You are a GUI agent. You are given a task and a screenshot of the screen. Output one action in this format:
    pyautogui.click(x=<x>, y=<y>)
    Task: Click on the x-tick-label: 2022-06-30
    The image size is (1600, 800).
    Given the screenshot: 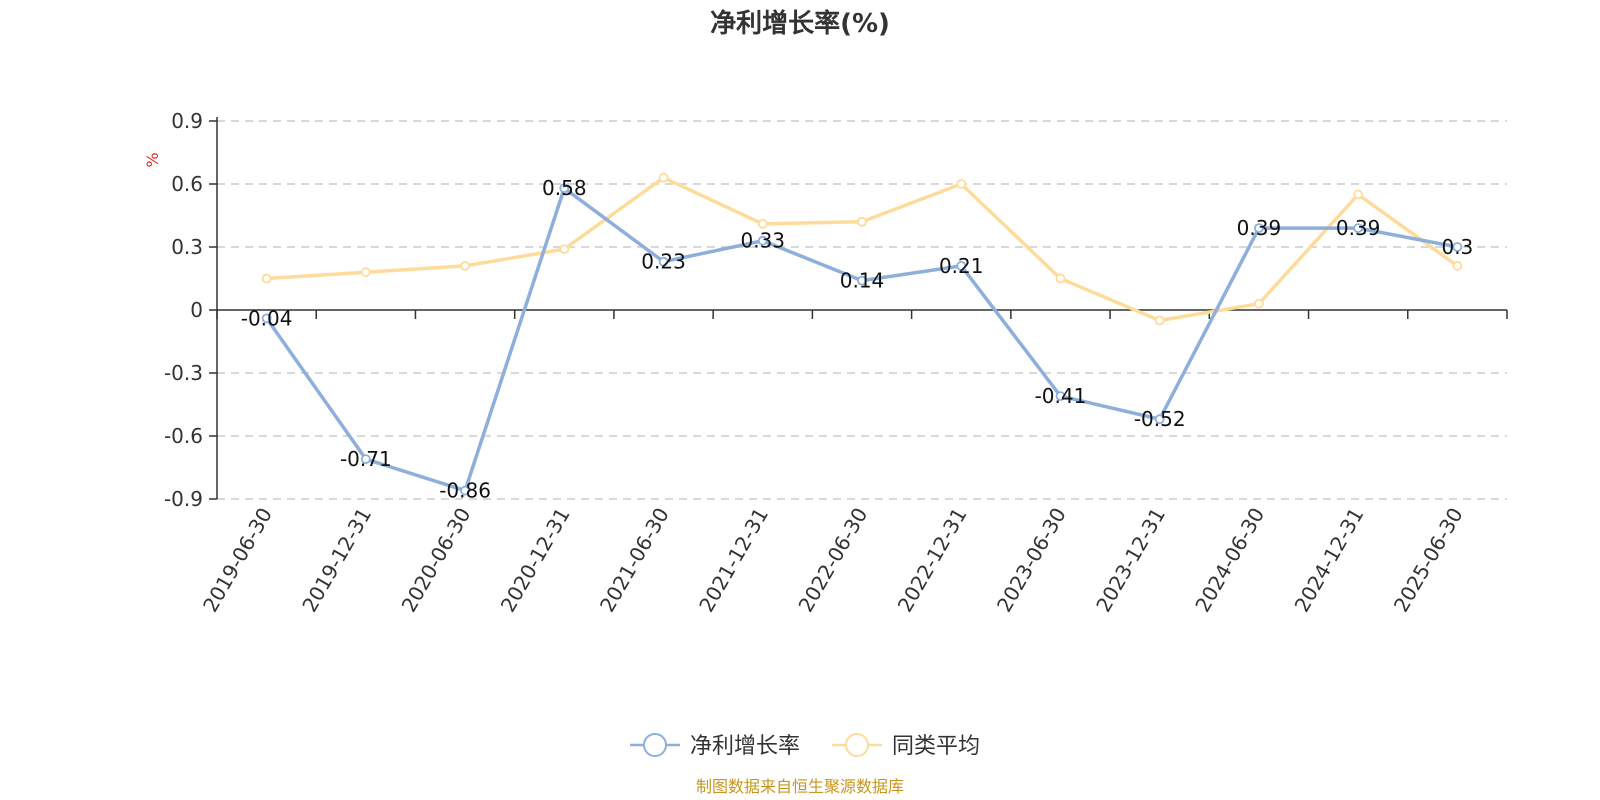 What is the action you would take?
    pyautogui.click(x=832, y=560)
    